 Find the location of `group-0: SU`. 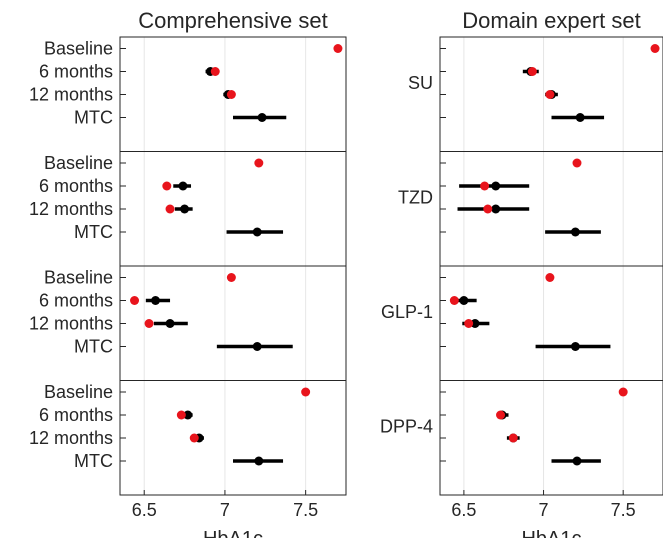

group-0: SU is located at coordinates (535, 94).